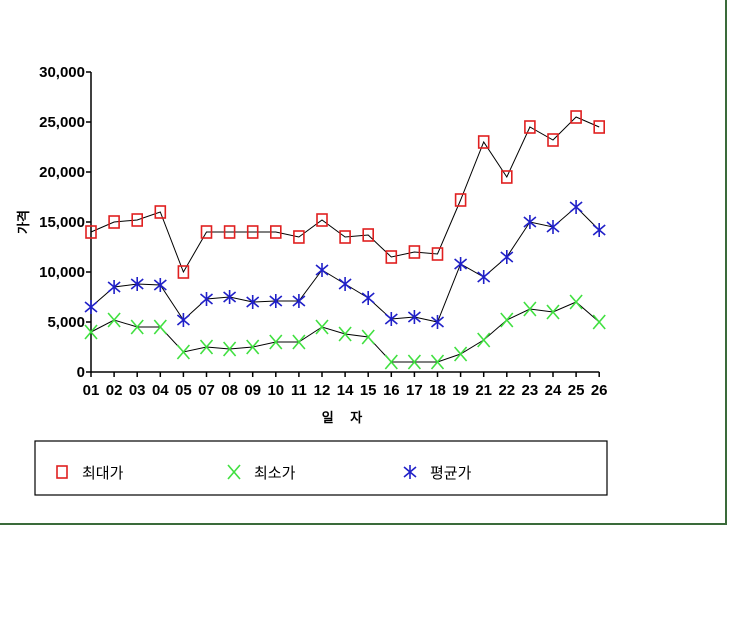 The image size is (730, 630). Describe the element at coordinates (345, 390) in the screenshot. I see `x-tick-label: 14` at that location.